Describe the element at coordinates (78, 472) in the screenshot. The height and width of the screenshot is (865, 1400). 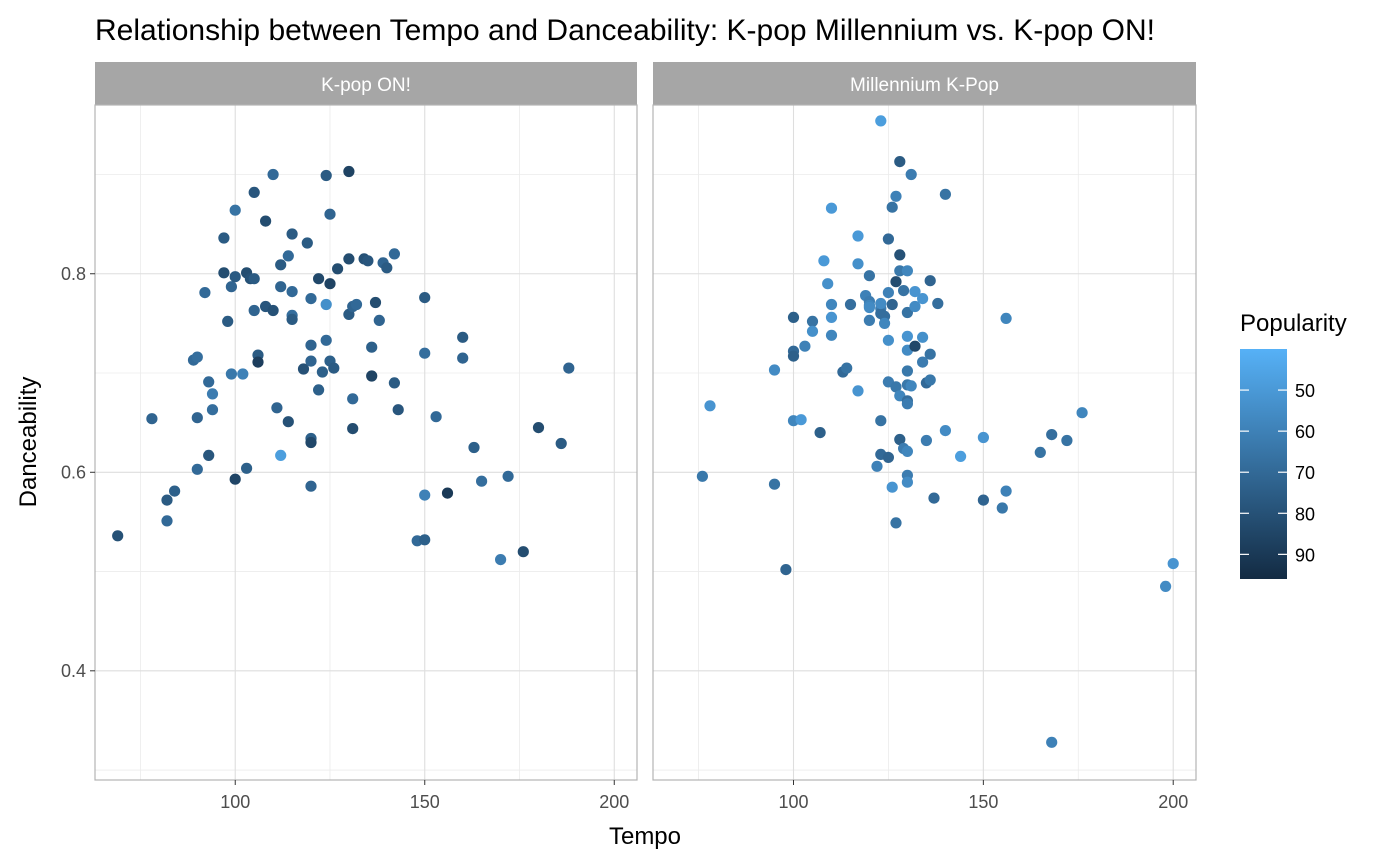
I see `y-axis: 0.4 0.6 0.8` at that location.